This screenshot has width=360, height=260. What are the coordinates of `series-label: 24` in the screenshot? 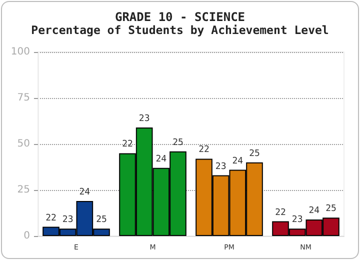 It's located at (84, 193).